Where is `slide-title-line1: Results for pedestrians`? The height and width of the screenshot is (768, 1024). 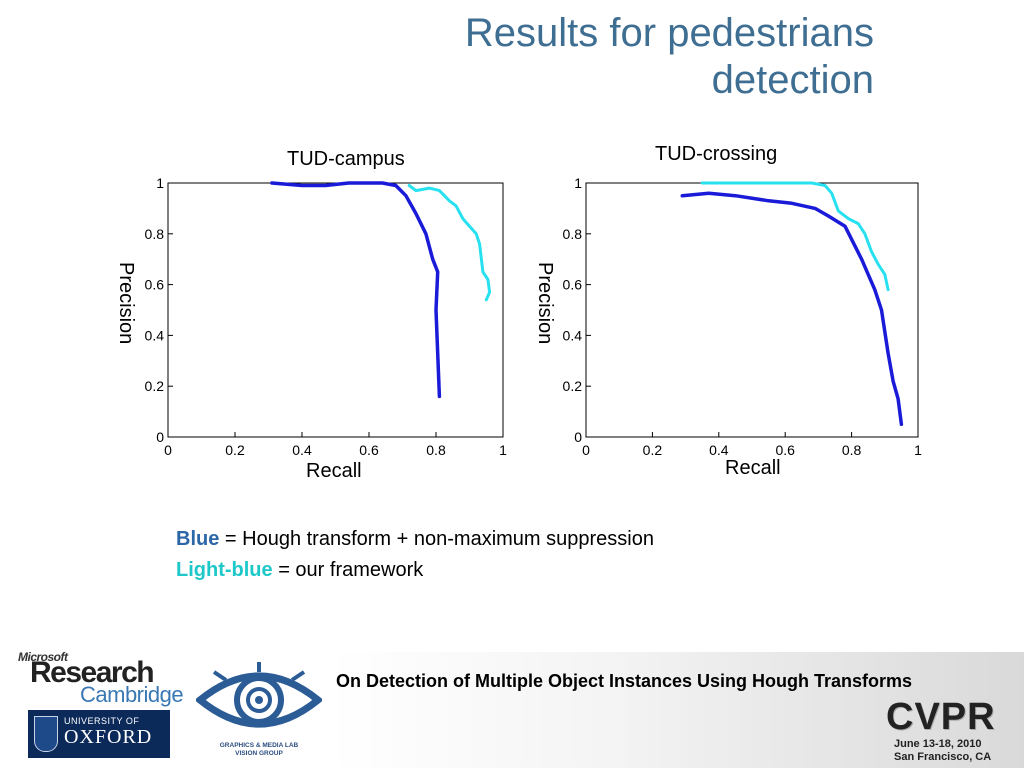 slide-title-line1: Results for pedestrians is located at coordinates (669, 33).